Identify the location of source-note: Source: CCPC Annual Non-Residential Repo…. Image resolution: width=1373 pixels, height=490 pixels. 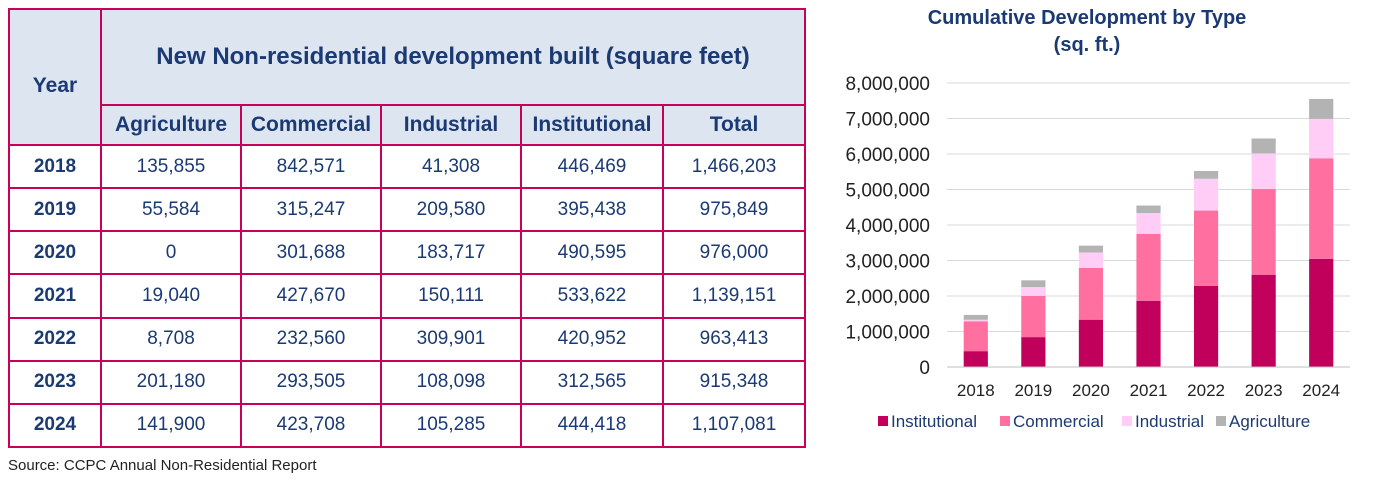
(162, 465).